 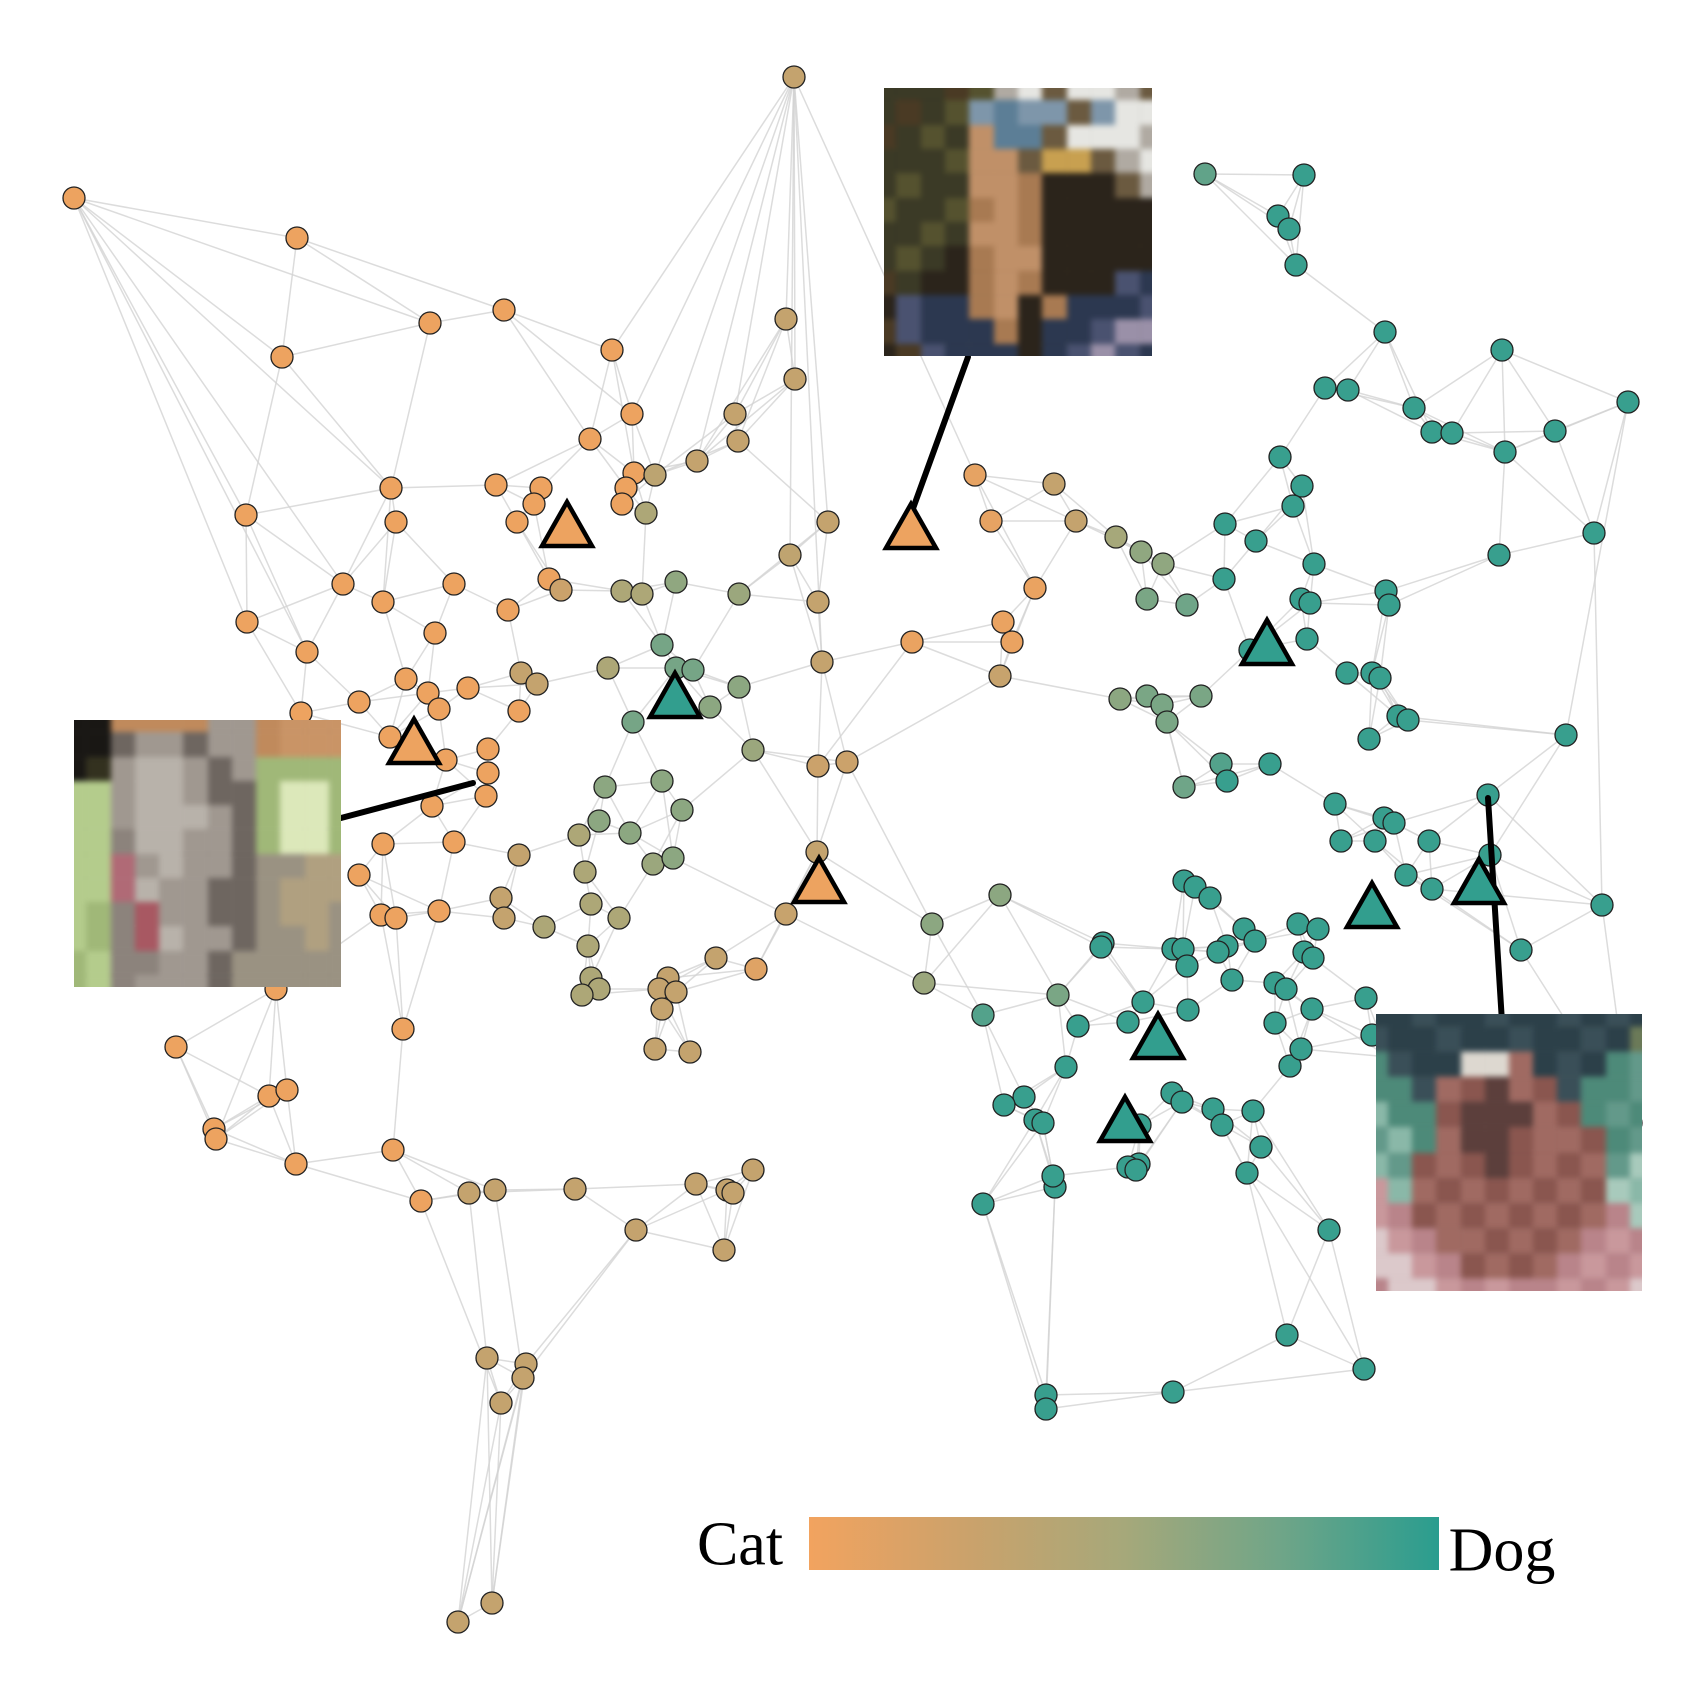 What do you see at coordinates (1018, 222) in the screenshot?
I see `inset-image-dog-standing-pixels` at bounding box center [1018, 222].